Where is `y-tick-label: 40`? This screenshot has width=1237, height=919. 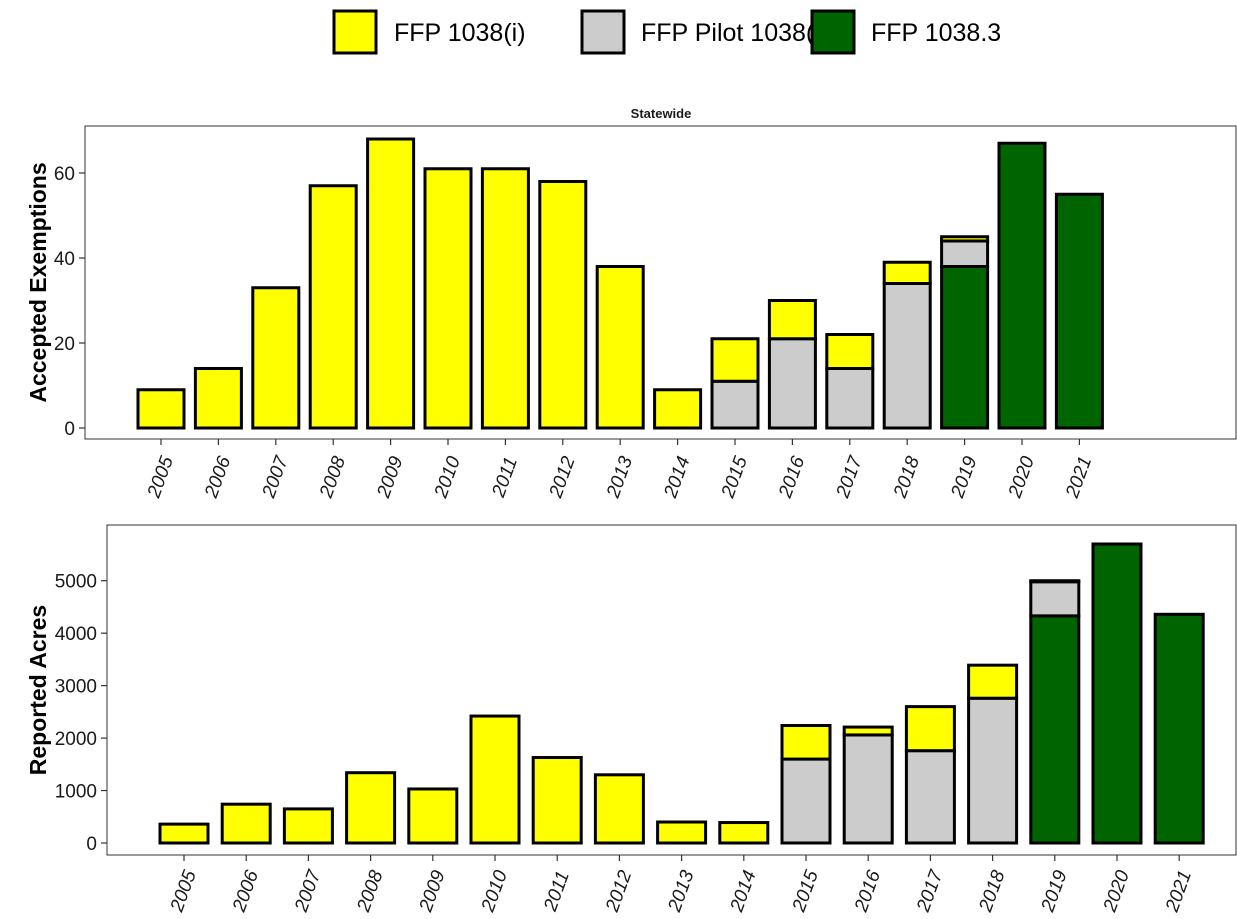
y-tick-label: 40 is located at coordinates (64, 259).